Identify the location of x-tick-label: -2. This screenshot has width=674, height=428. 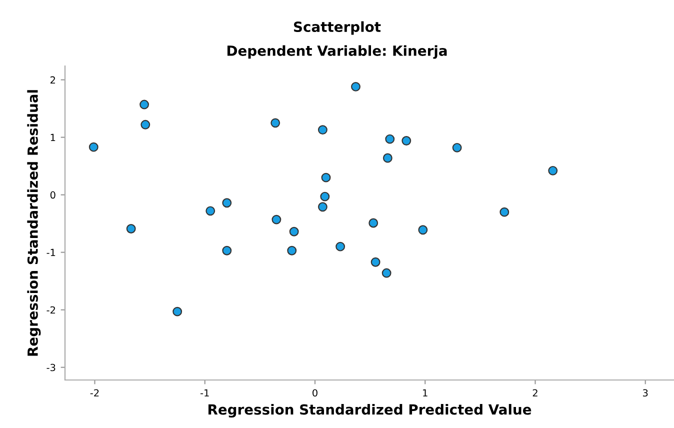
(94, 392).